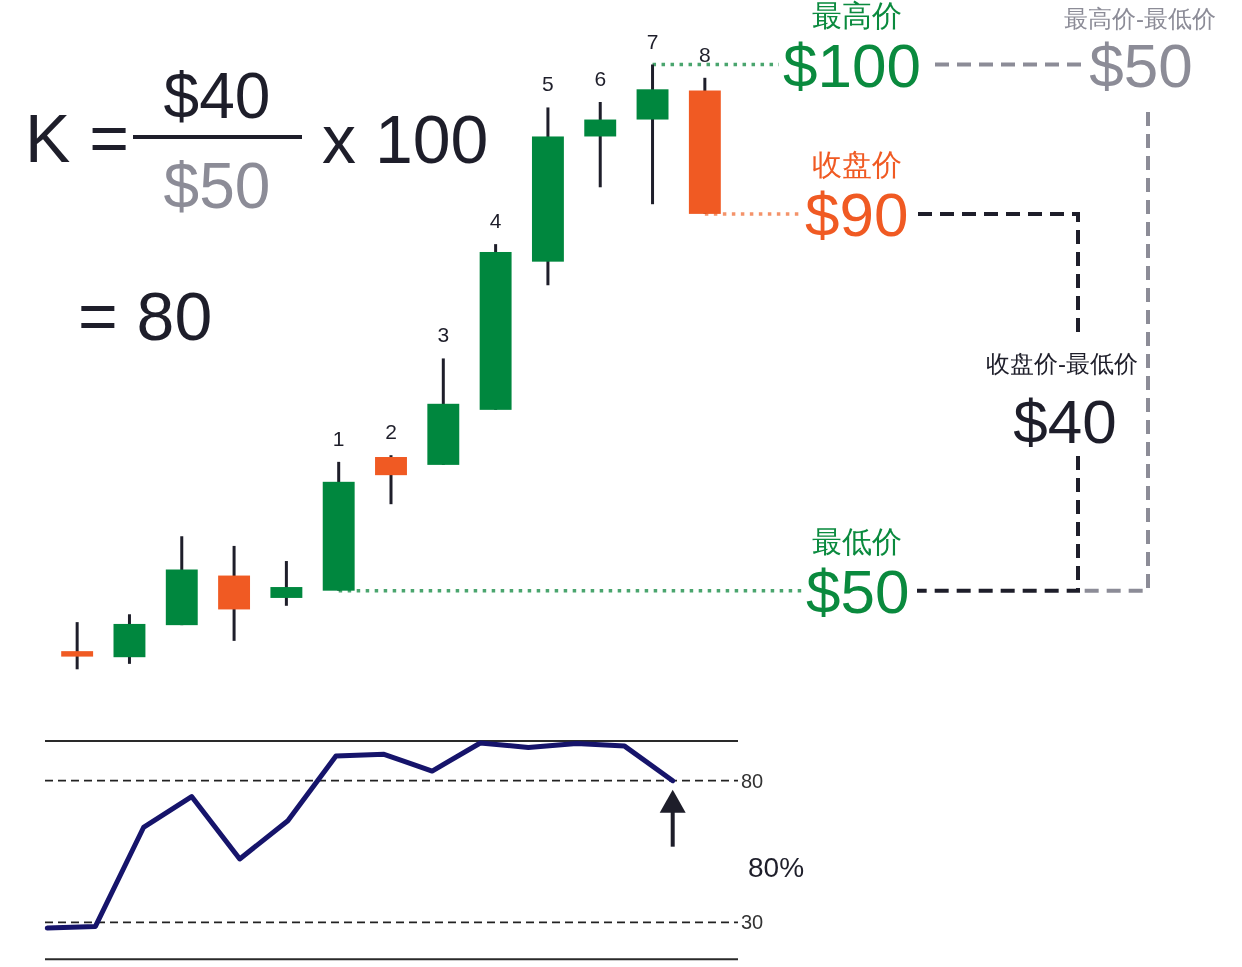  I want to click on annotation: $40, so click(217, 96).